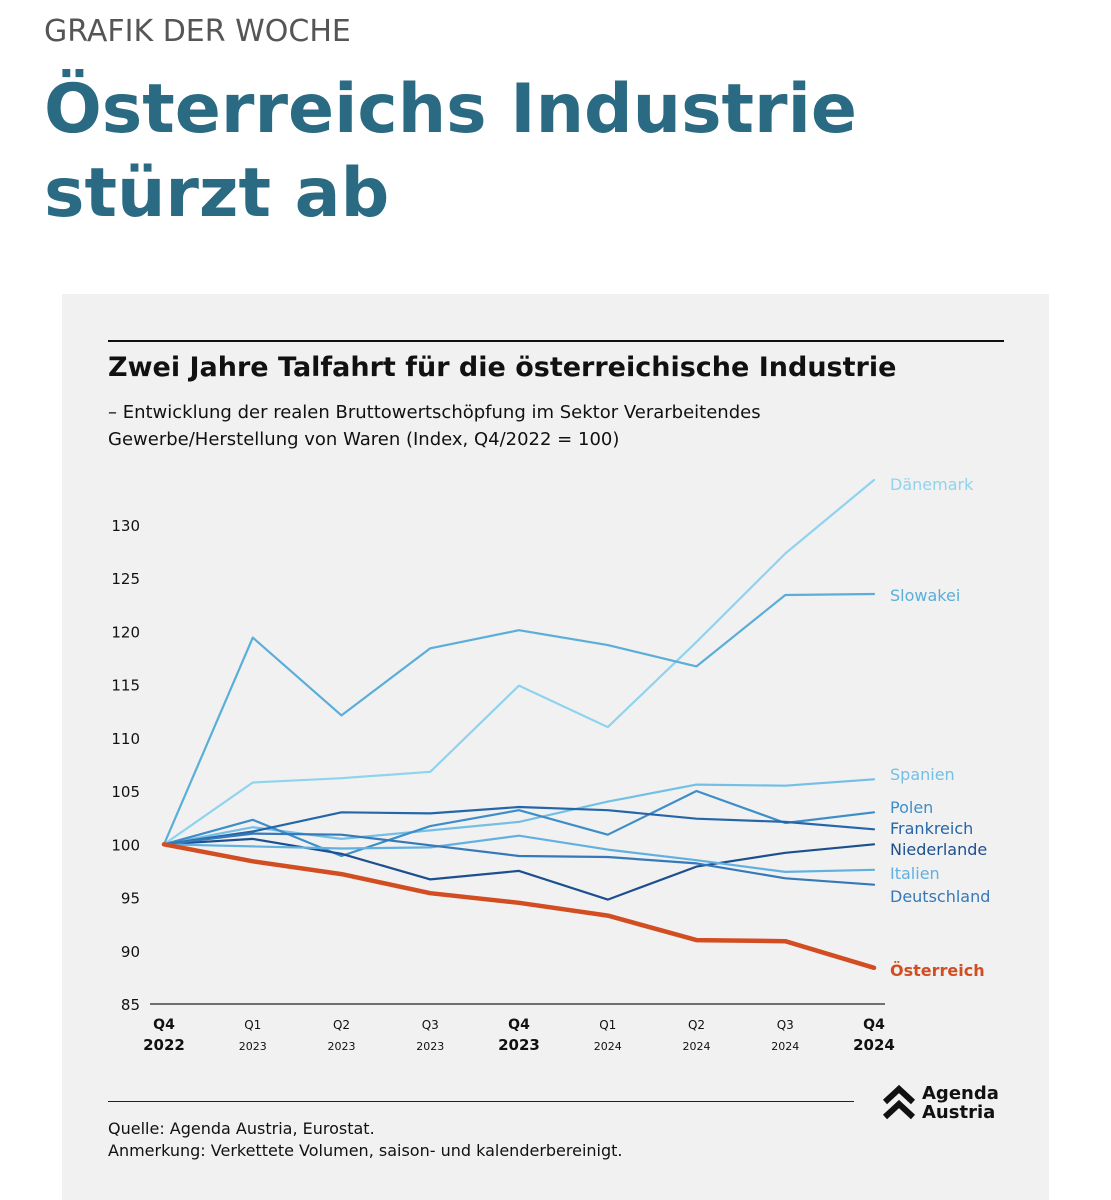  Describe the element at coordinates (931, 828) in the screenshot. I see `series-label: Frankreich` at that location.